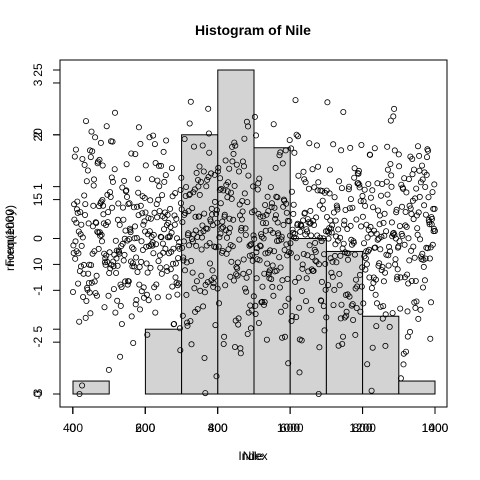 This screenshot has height=480, width=480. Describe the element at coordinates (435, 428) in the screenshot. I see `x-tick-label: 1000` at that location.